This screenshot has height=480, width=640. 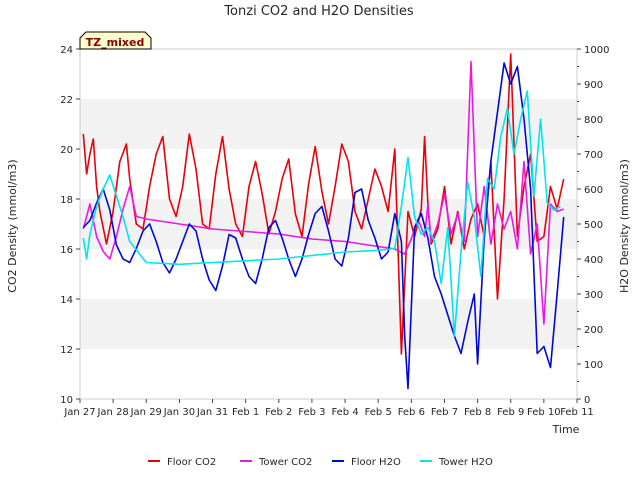 I want to click on chart-title: Tonzi CO2 and H2O Densities, so click(x=318, y=11).